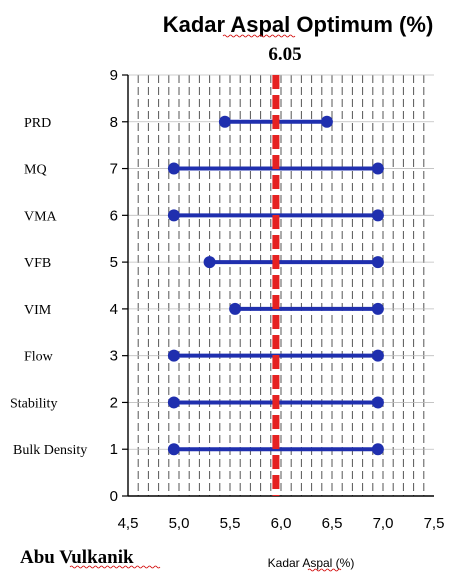 The height and width of the screenshot is (574, 449). What do you see at coordinates (114, 122) in the screenshot?
I see `y-tick-label: 8` at bounding box center [114, 122].